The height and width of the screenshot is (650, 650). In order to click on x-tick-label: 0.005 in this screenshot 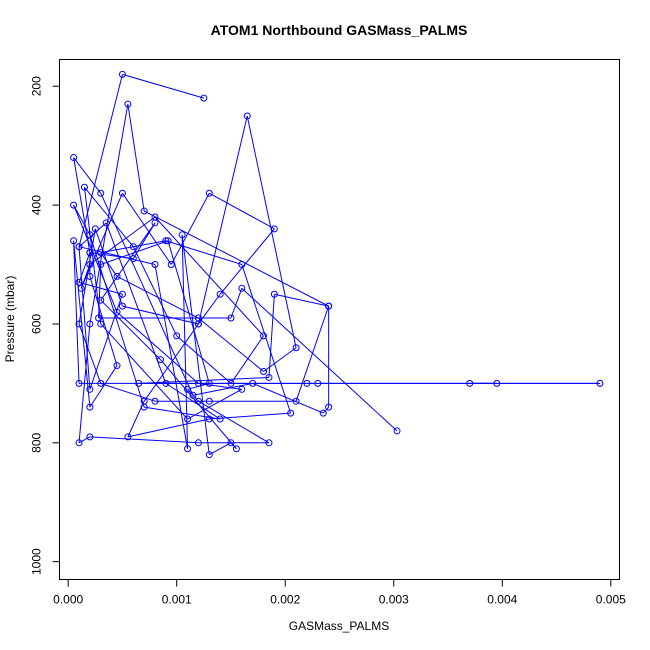, I will do `click(611, 600)`.